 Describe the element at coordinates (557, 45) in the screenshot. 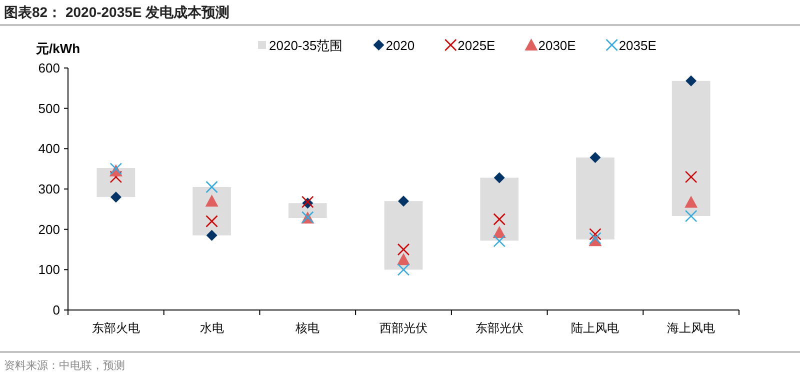

I see `legend-label: 2030E` at that location.